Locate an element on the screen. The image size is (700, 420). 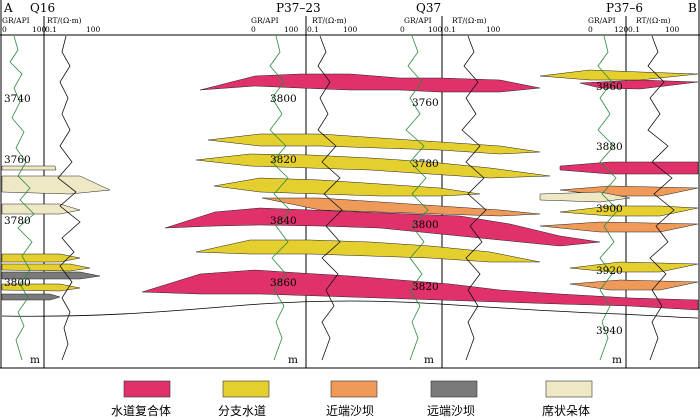
channel-complex-lower is located at coordinates (420, 290).